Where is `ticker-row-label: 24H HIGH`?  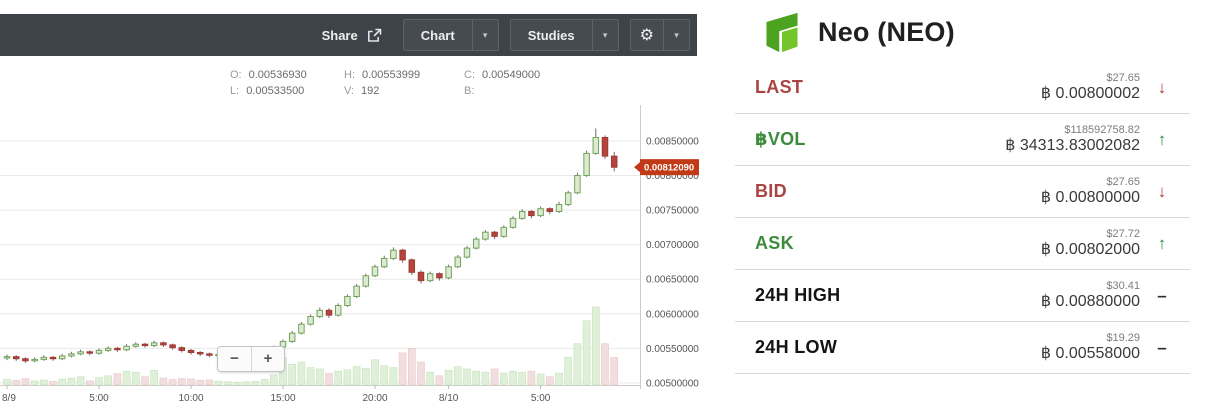
ticker-row-label: 24H HIGH is located at coordinates (798, 295).